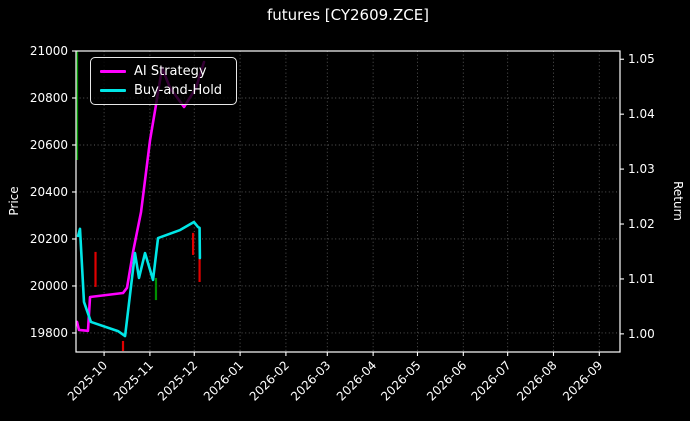 The height and width of the screenshot is (421, 690). What do you see at coordinates (113, 90) in the screenshot?
I see `buy-and-hold-line-swatch` at bounding box center [113, 90].